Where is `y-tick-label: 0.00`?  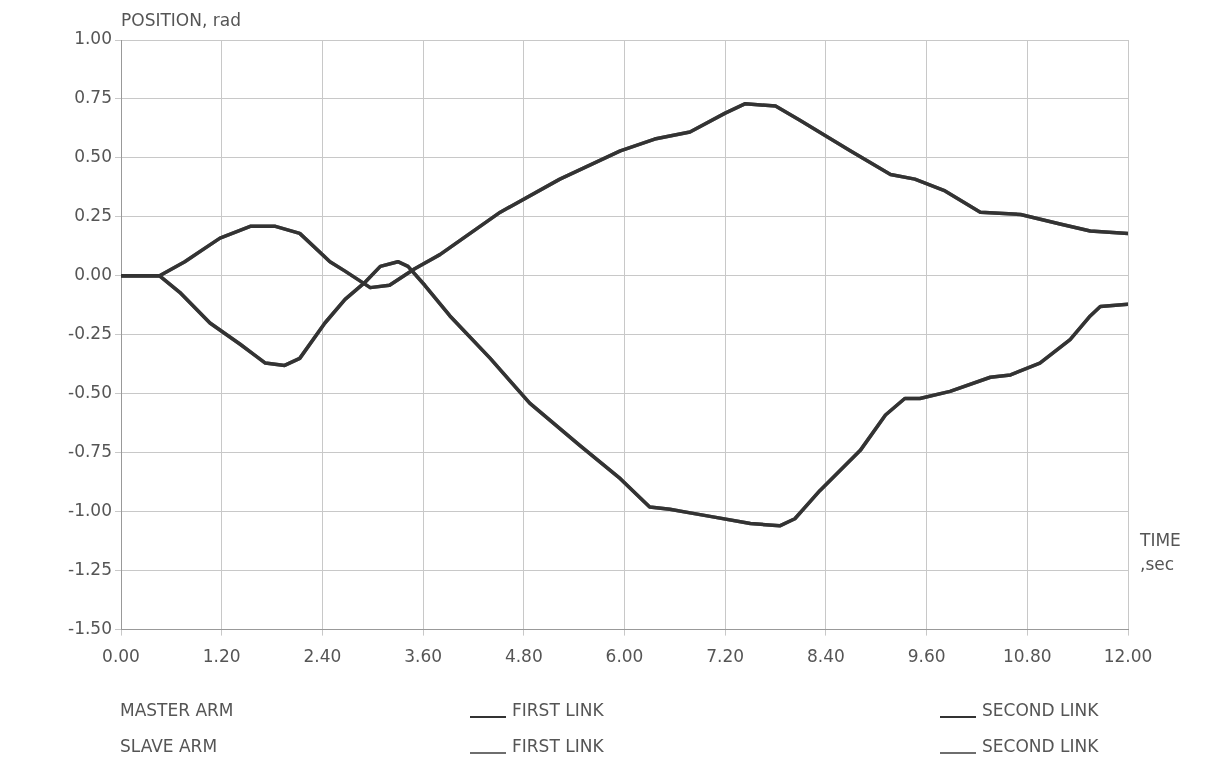
y-tick-label: 0.00 is located at coordinates (93, 274).